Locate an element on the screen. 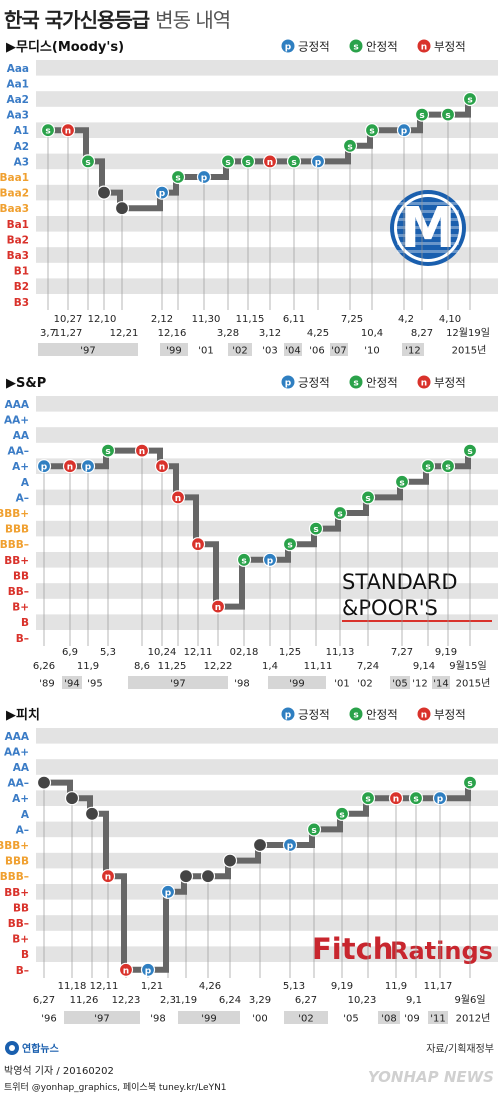  date-label: 4,2 is located at coordinates (406, 319).